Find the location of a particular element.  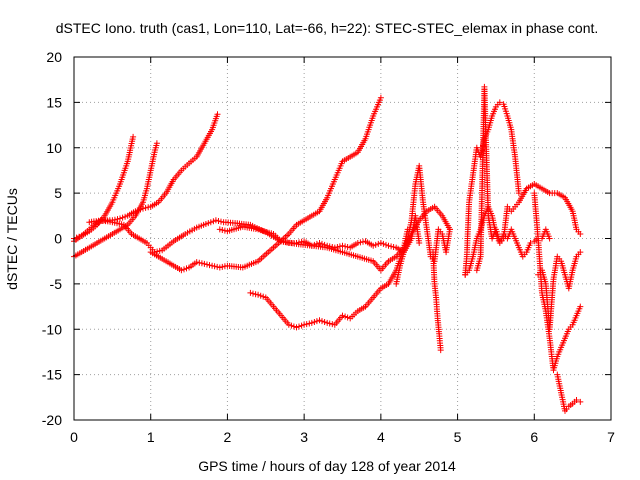

y-tick-label: -20 is located at coordinates (52, 420).